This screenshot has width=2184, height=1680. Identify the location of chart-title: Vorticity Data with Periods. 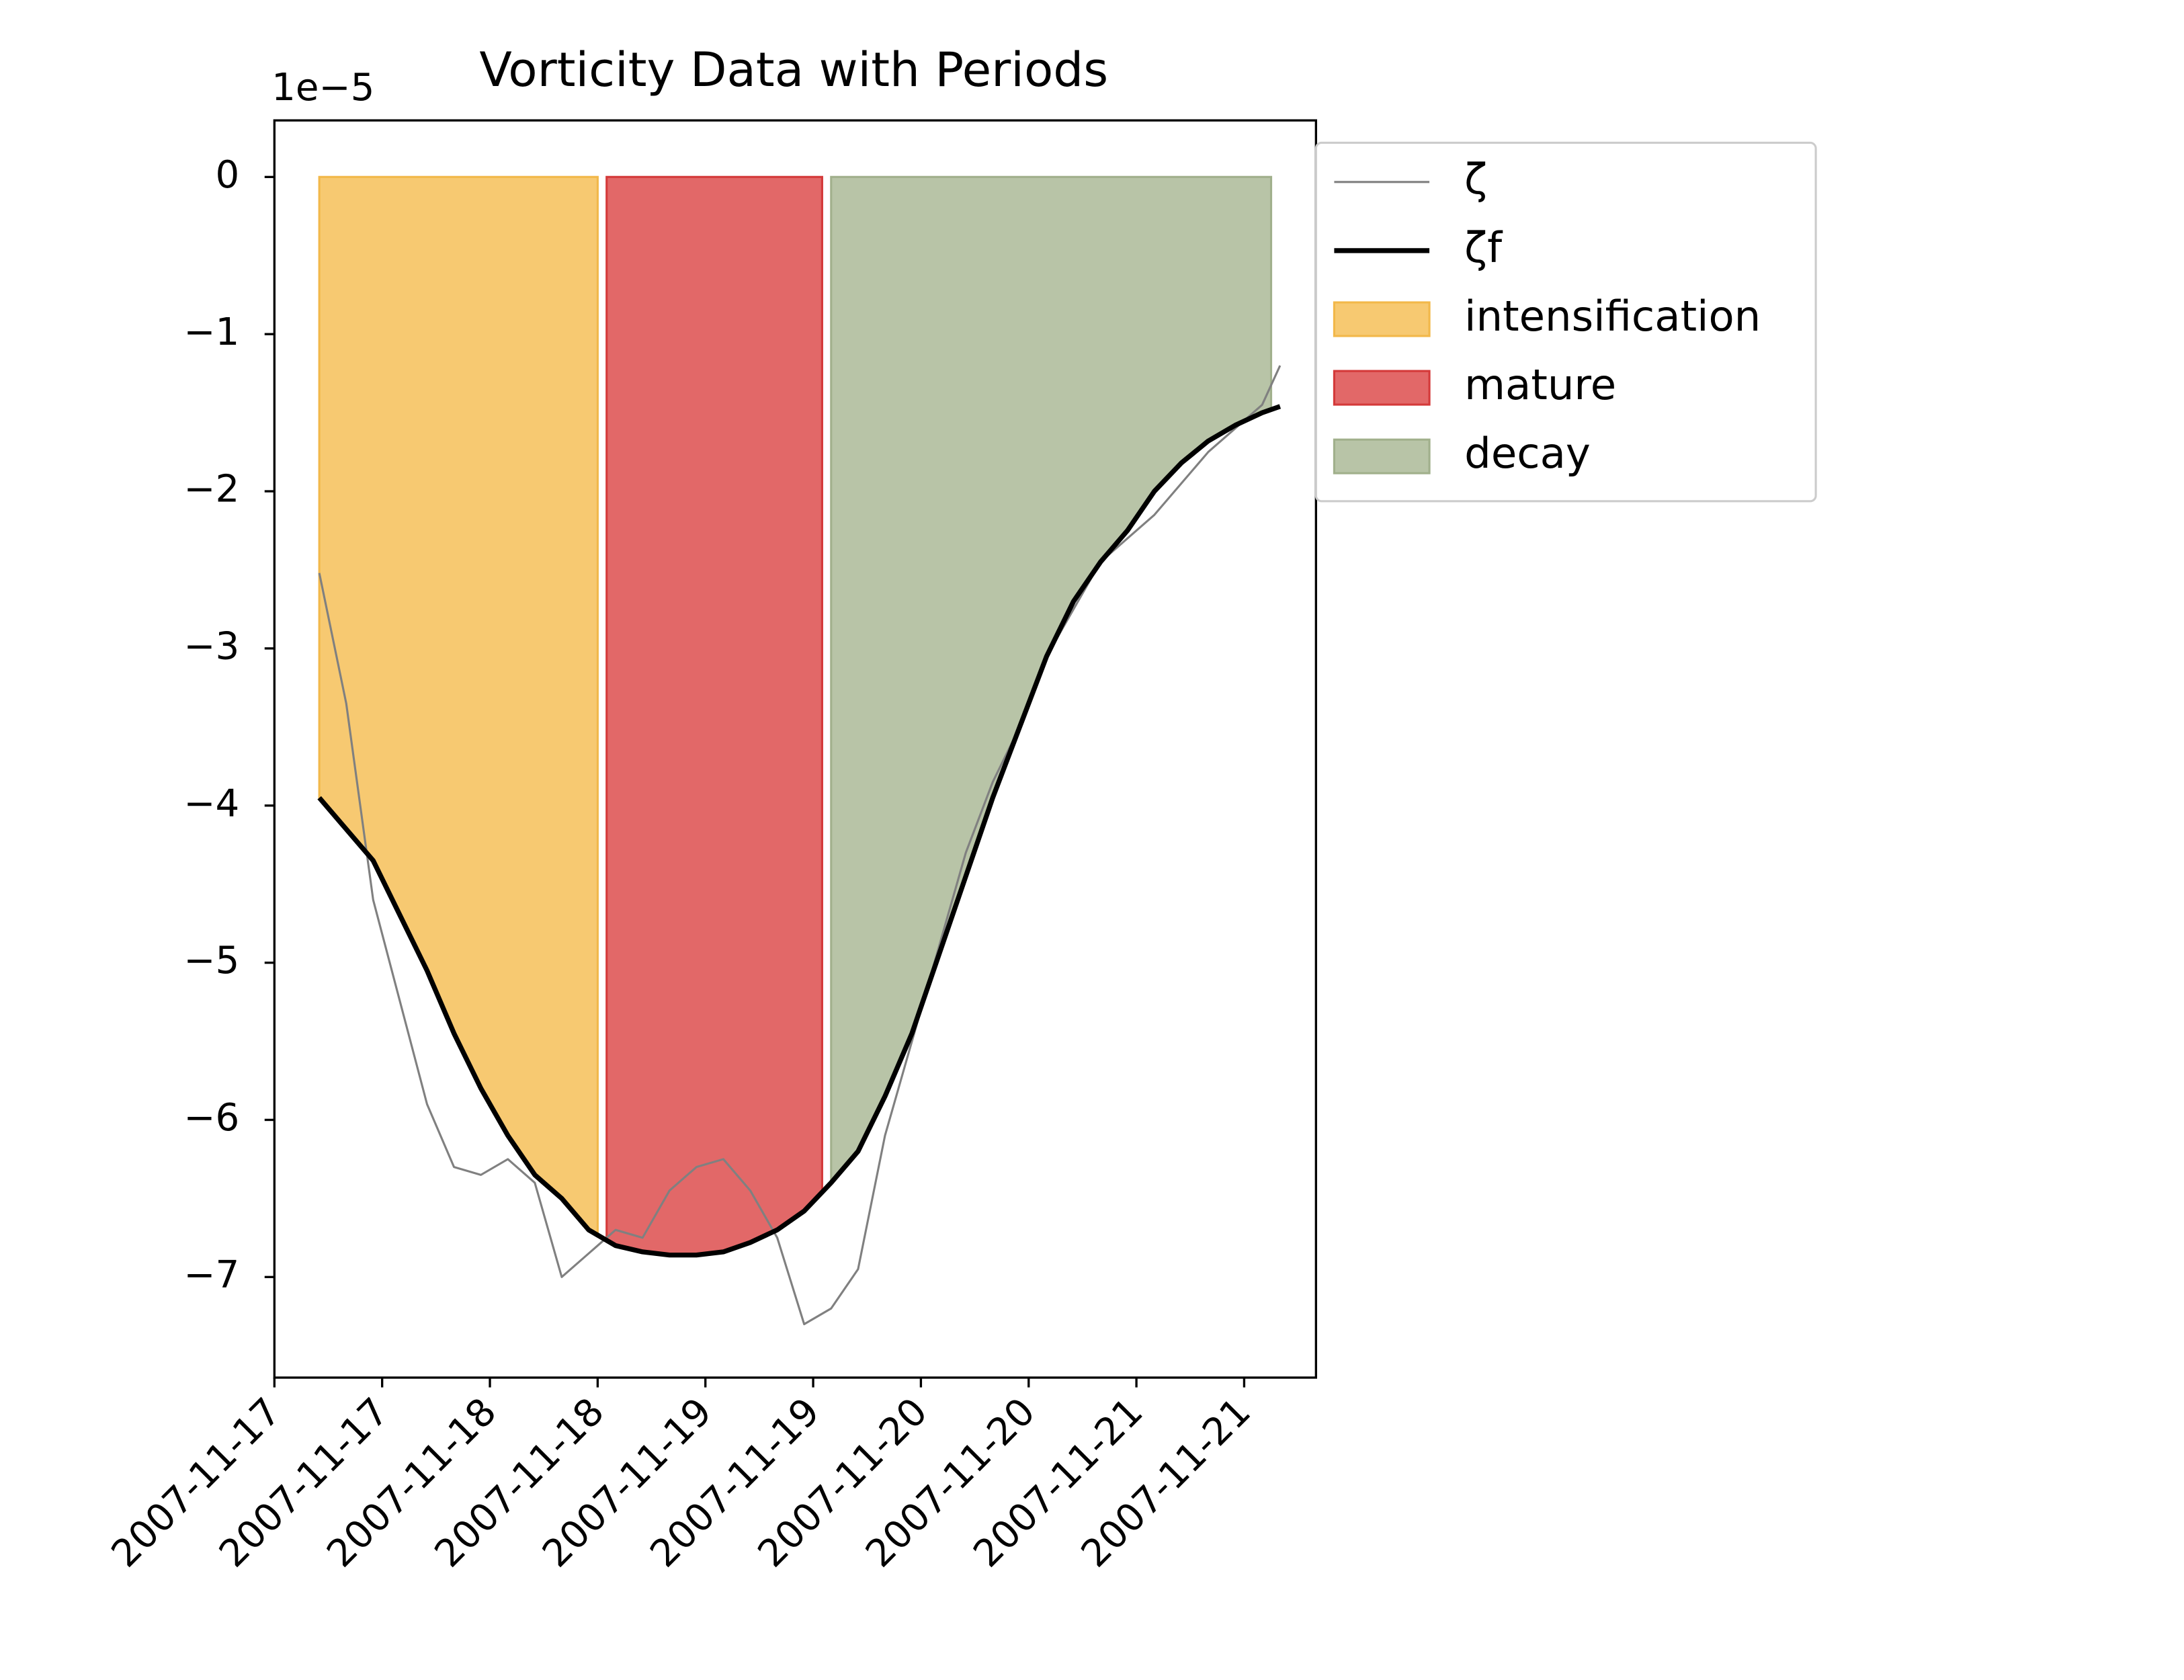
(794, 69).